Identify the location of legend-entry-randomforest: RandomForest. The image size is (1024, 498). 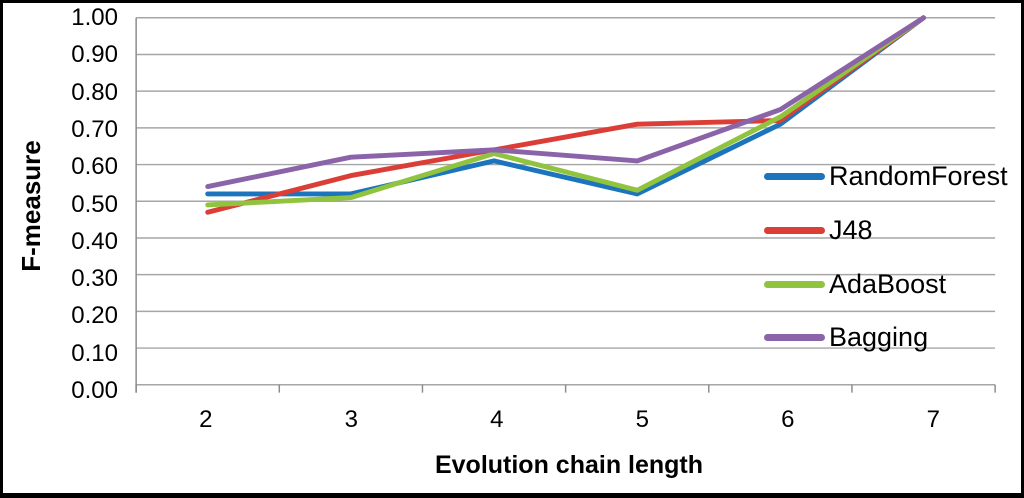
(886, 176).